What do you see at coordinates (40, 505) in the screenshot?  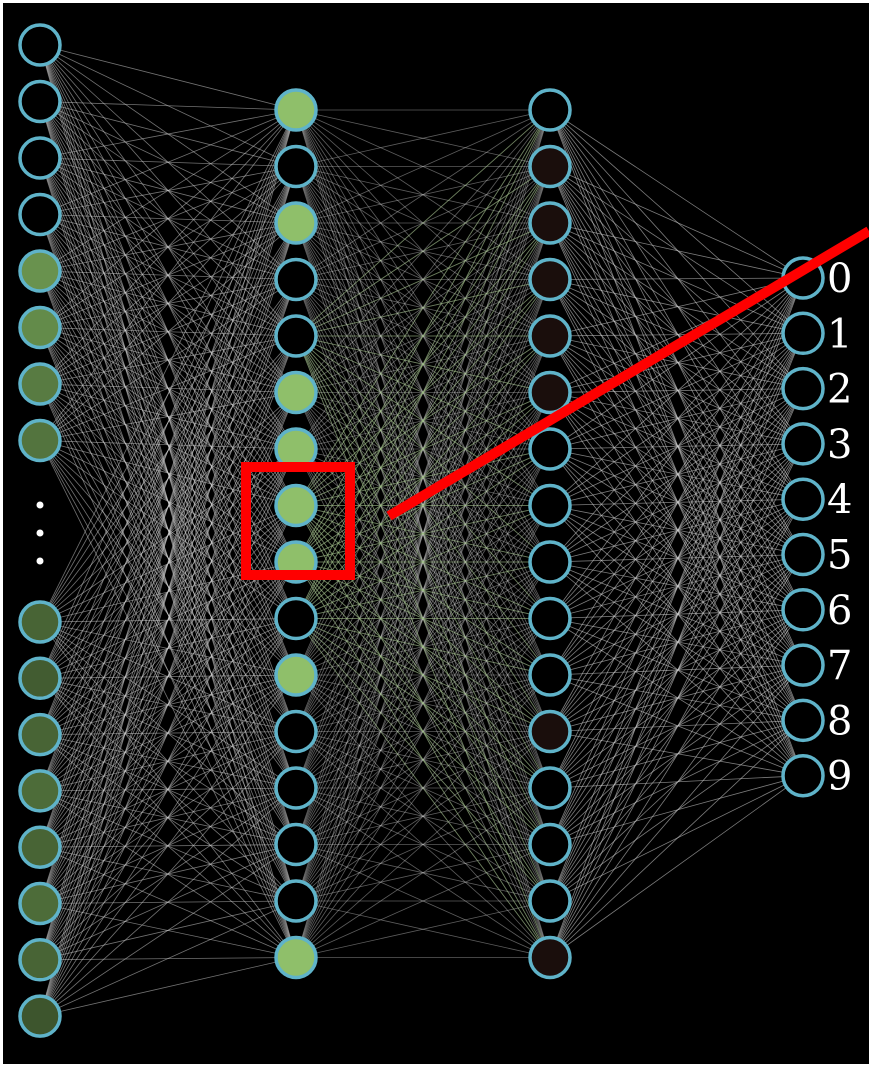 I see `ellipsis-dot` at bounding box center [40, 505].